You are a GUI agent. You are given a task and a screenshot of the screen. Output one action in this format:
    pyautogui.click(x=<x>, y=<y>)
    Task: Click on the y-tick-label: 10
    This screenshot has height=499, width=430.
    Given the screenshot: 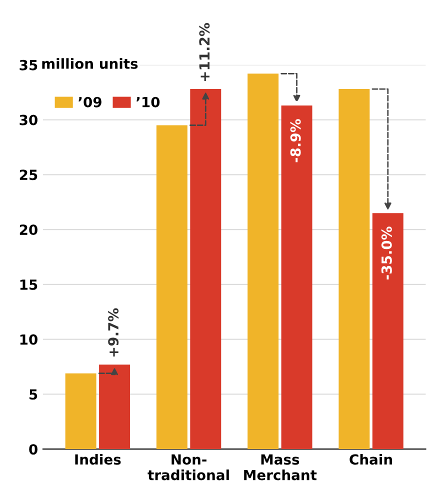 What is the action you would take?
    pyautogui.click(x=29, y=339)
    